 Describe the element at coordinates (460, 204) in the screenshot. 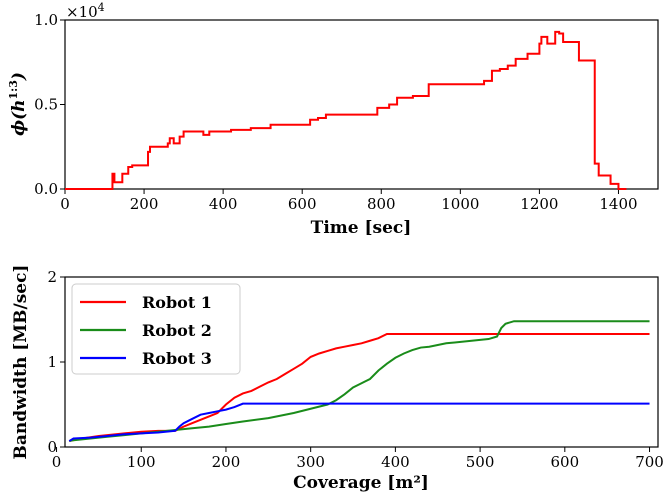

I see `time-chart-x-tick-label: 1000` at that location.